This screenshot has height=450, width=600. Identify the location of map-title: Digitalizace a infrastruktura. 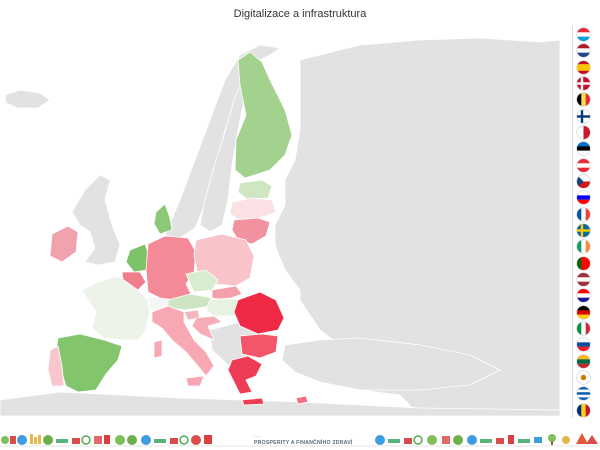
(300, 14).